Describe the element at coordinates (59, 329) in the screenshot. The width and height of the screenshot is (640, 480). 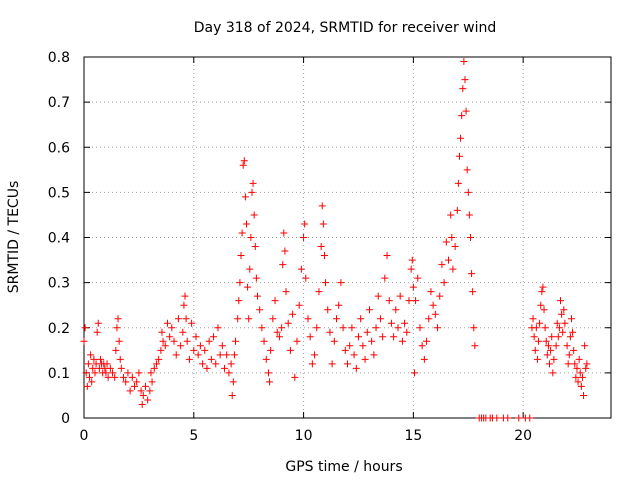
I see `y-tick-label-2: 0.2` at that location.